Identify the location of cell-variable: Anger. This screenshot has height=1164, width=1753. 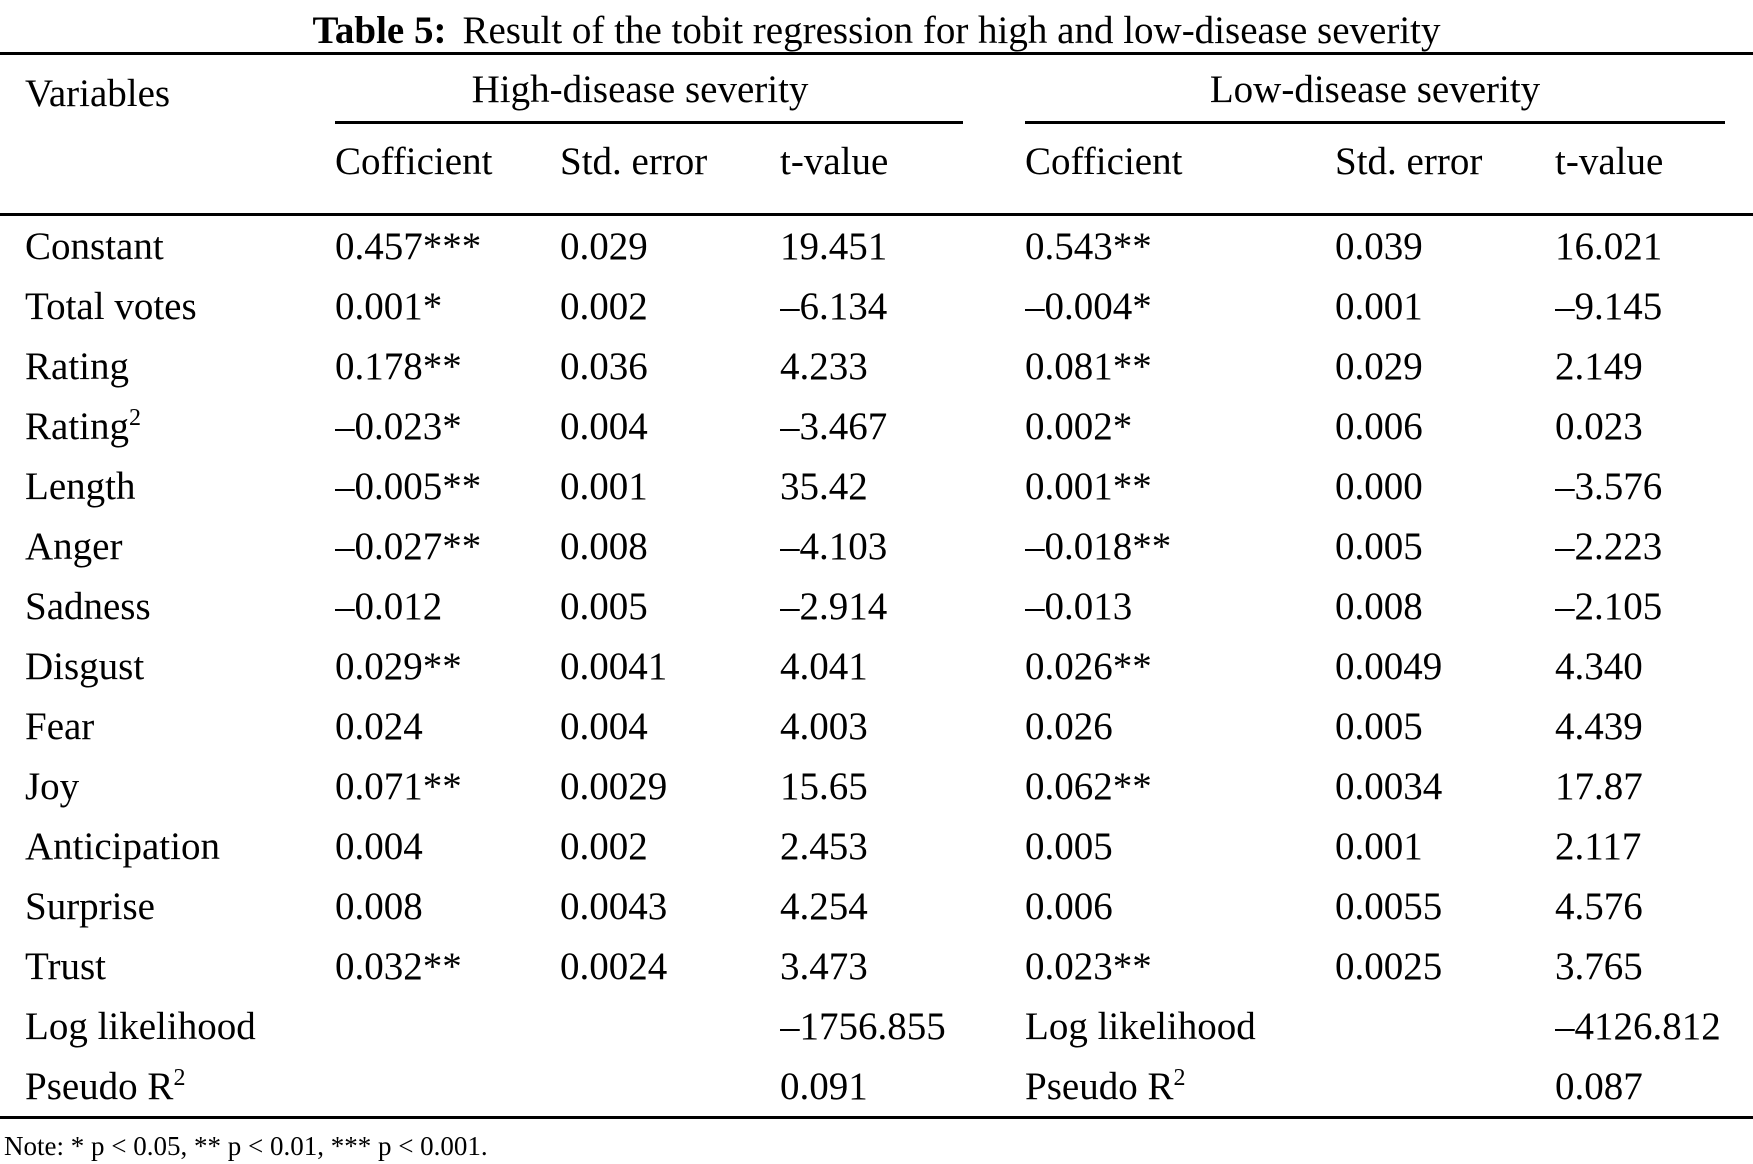
(74, 546).